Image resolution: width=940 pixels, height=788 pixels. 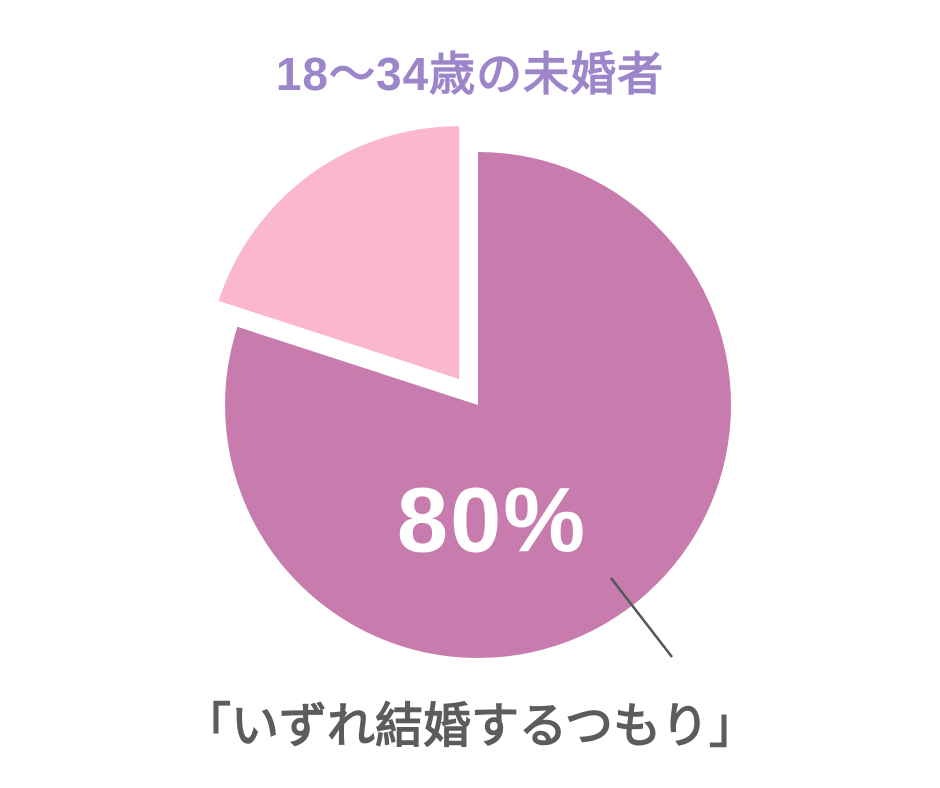 I want to click on caption-label: 「いずれ結婚するつもり」, so click(x=470, y=726).